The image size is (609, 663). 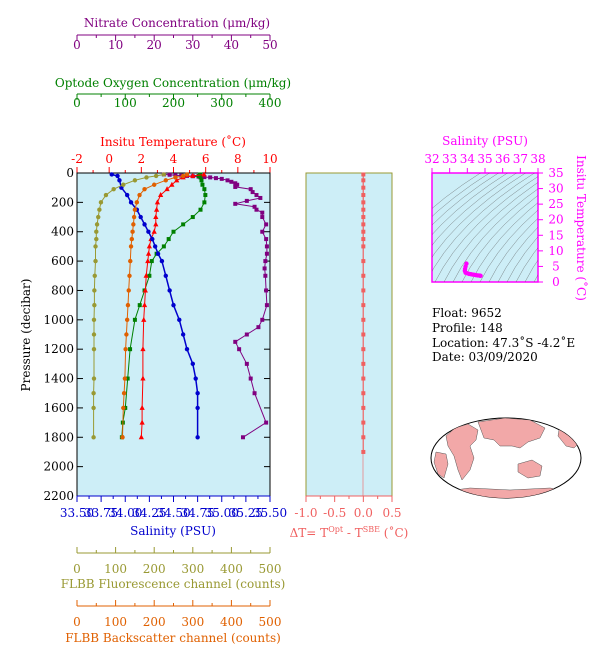 I want to click on ts-temperature-tick-label: 25, so click(x=555, y=204).